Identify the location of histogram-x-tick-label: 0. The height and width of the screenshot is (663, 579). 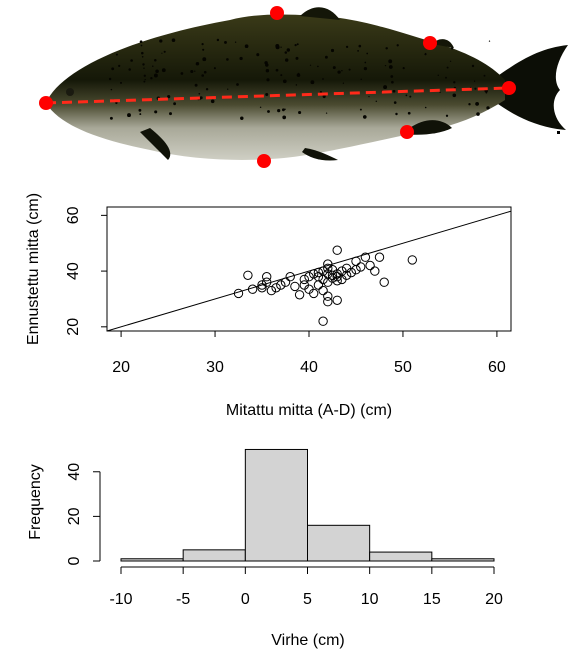
(245, 599).